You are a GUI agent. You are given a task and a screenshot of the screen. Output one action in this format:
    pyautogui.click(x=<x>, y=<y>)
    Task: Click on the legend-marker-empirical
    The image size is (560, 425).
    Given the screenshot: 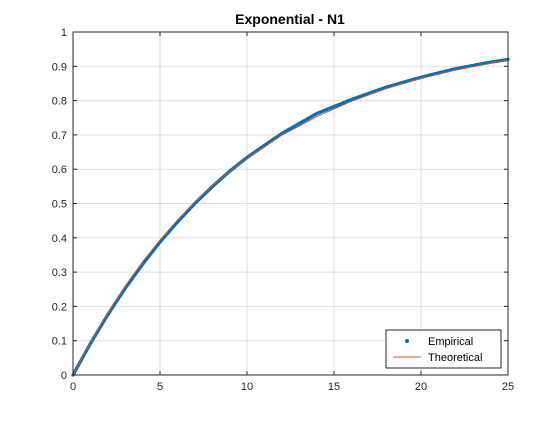 What is the action you would take?
    pyautogui.click(x=407, y=341)
    